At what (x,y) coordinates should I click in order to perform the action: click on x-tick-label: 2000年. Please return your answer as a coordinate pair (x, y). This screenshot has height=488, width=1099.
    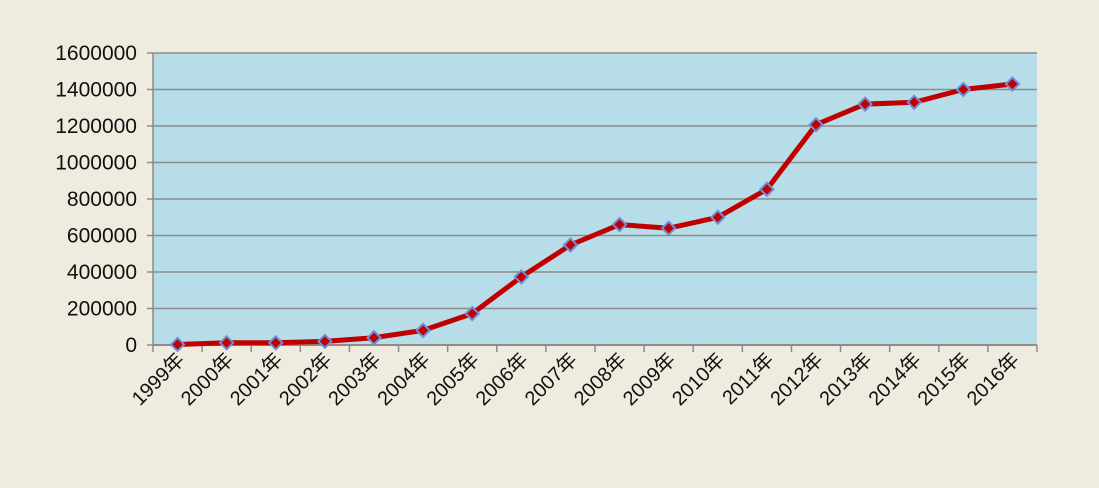
    Looking at the image, I should click on (207, 379).